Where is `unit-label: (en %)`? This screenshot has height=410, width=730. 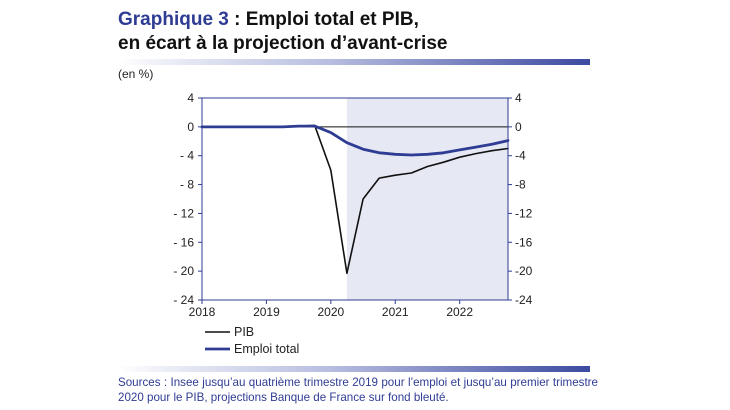
unit-label: (en %) is located at coordinates (136, 74).